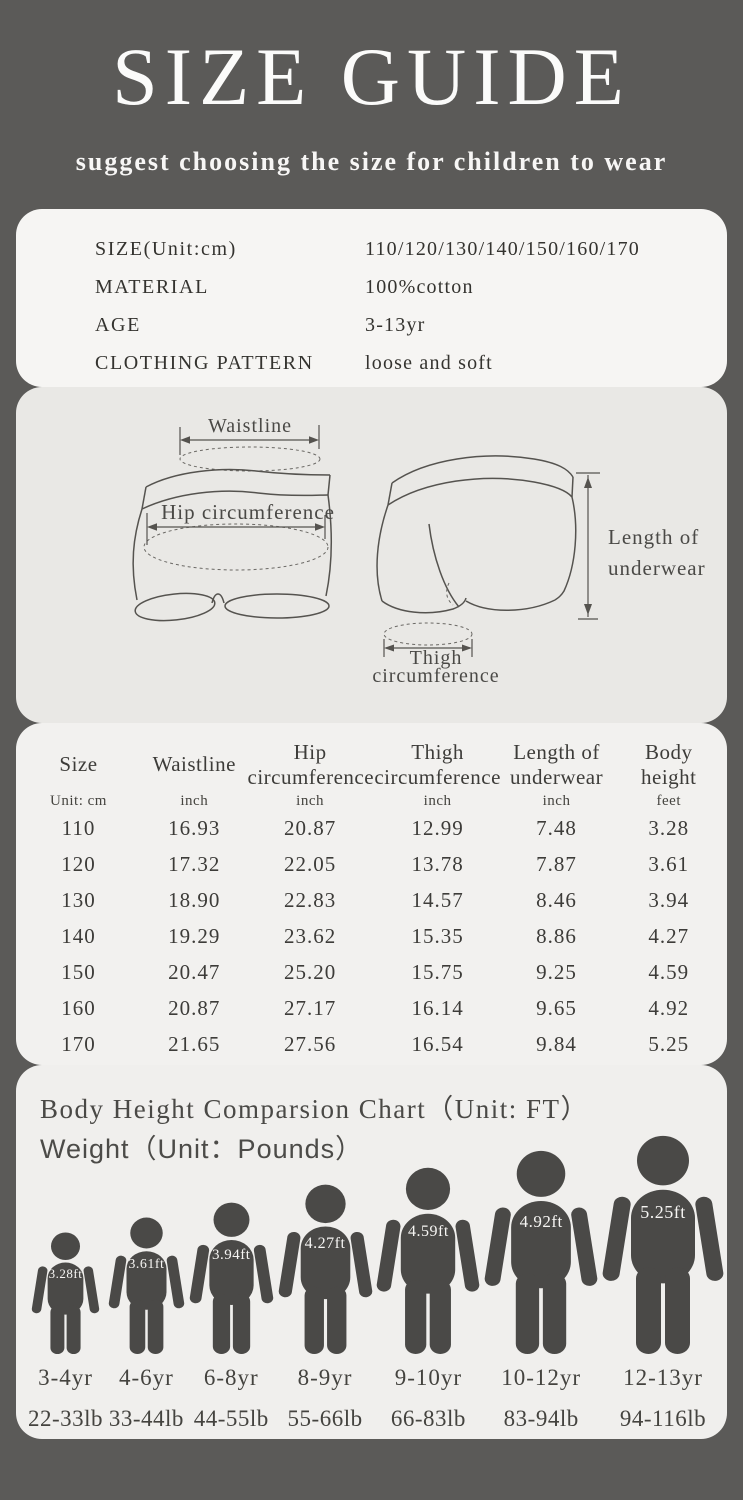 Image resolution: width=743 pixels, height=1500 pixels. What do you see at coordinates (146, 1418) in the screenshot?
I see `weight-label: 33-44lb` at bounding box center [146, 1418].